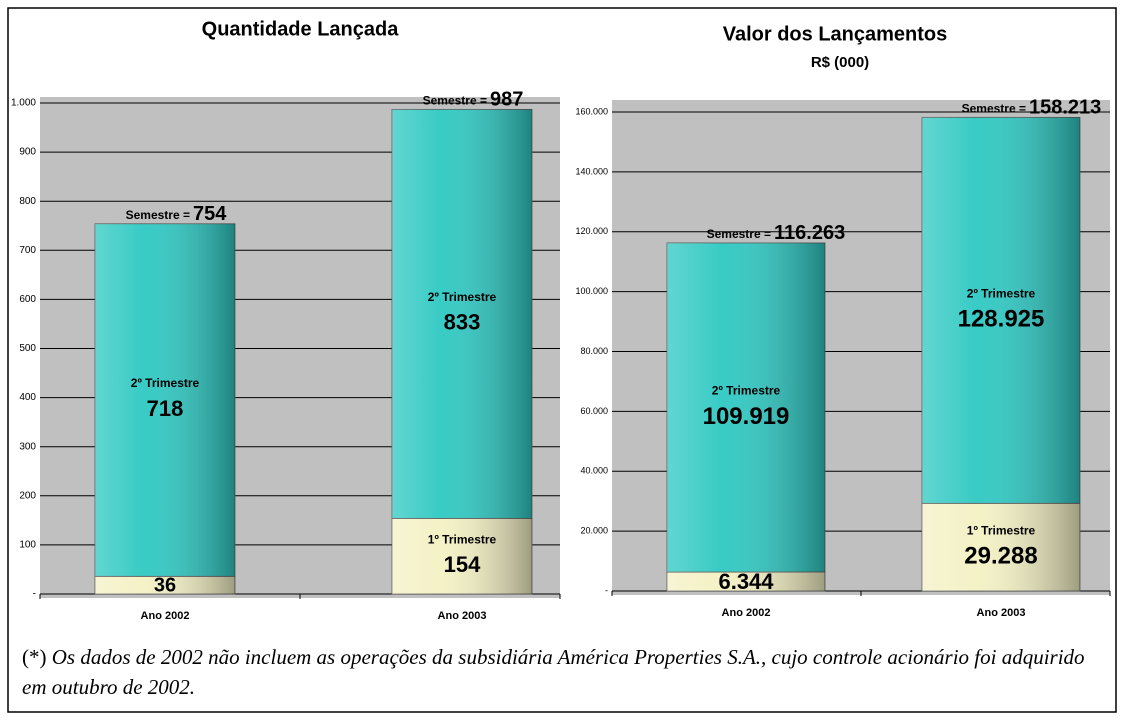  I want to click on y-tick-label: 300, so click(27, 446).